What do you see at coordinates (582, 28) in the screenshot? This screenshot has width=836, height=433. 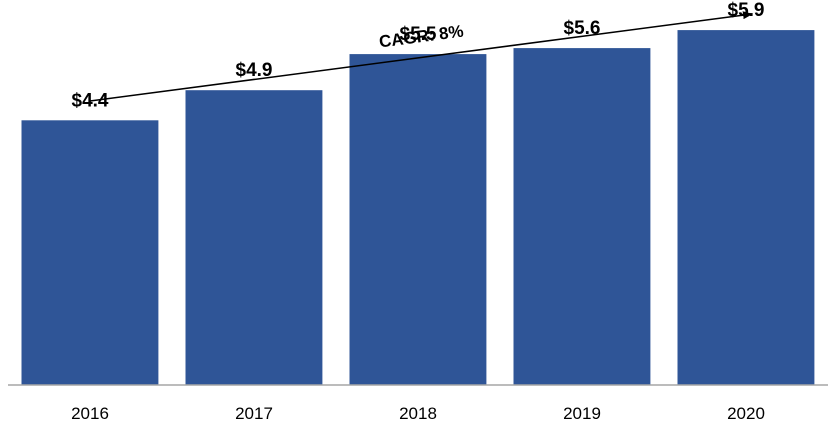 I see `bar-value-label-2019: $5.6` at bounding box center [582, 28].